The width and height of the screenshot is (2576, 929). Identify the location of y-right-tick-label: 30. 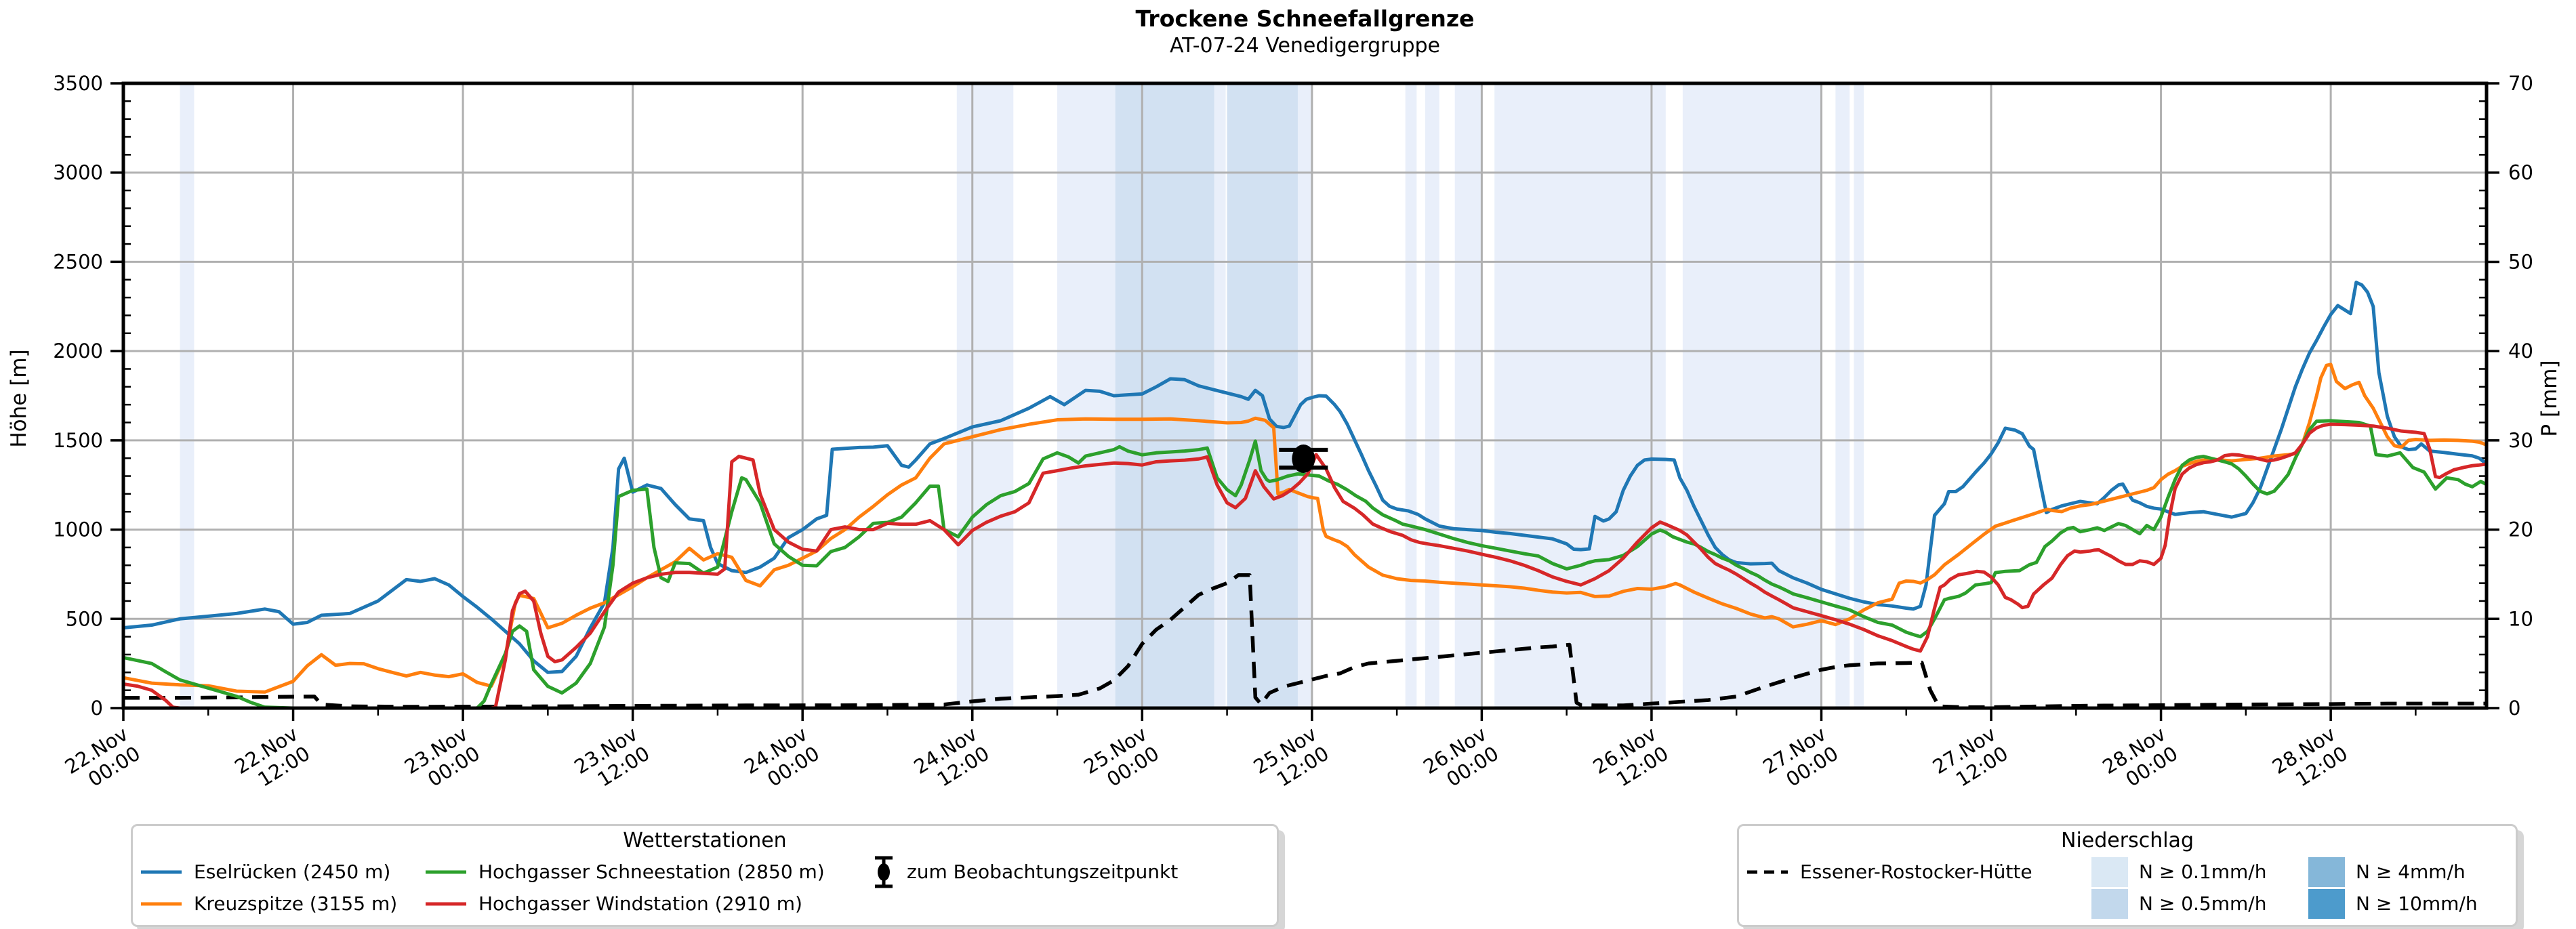
(2521, 440).